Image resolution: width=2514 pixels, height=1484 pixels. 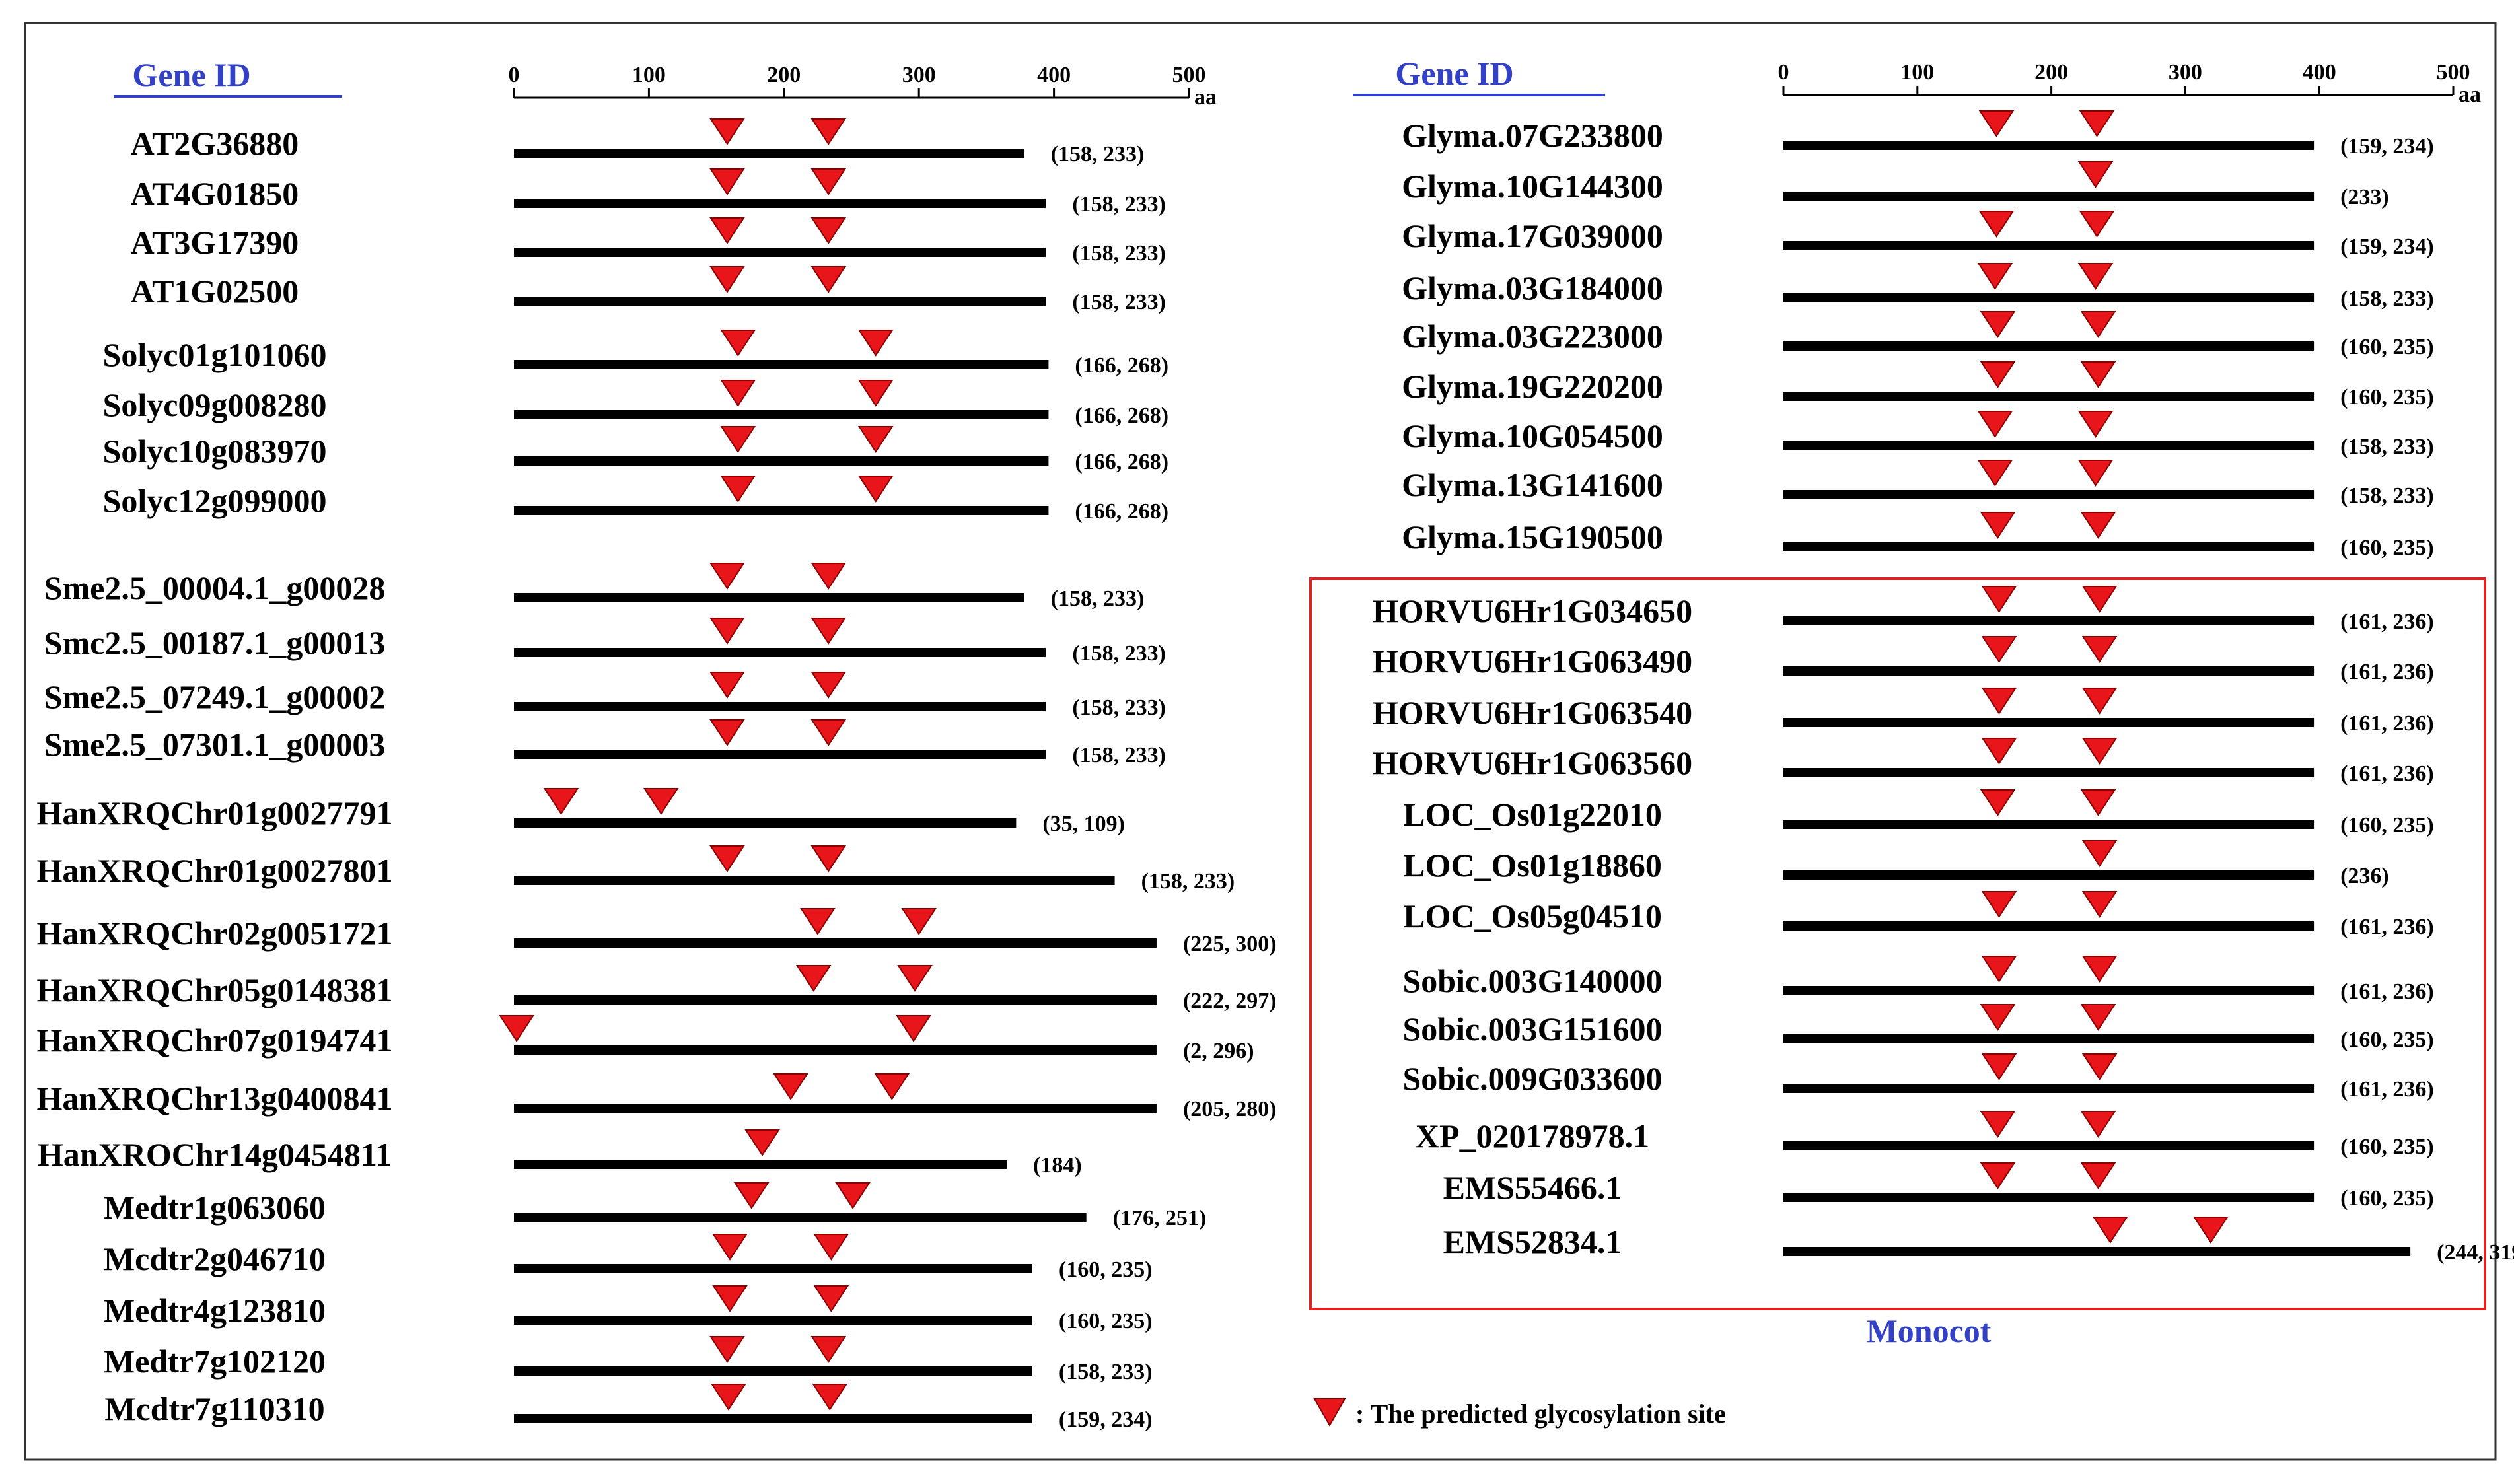 What do you see at coordinates (1918, 484) in the screenshot?
I see `gene-row: Glyma.13G141600 (158, 233)` at bounding box center [1918, 484].